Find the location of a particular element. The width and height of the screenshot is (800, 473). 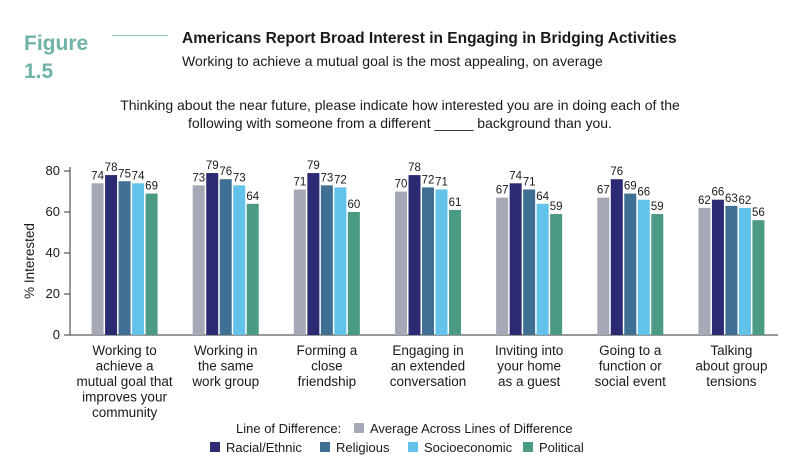

bar-value-label: 67 is located at coordinates (603, 191).